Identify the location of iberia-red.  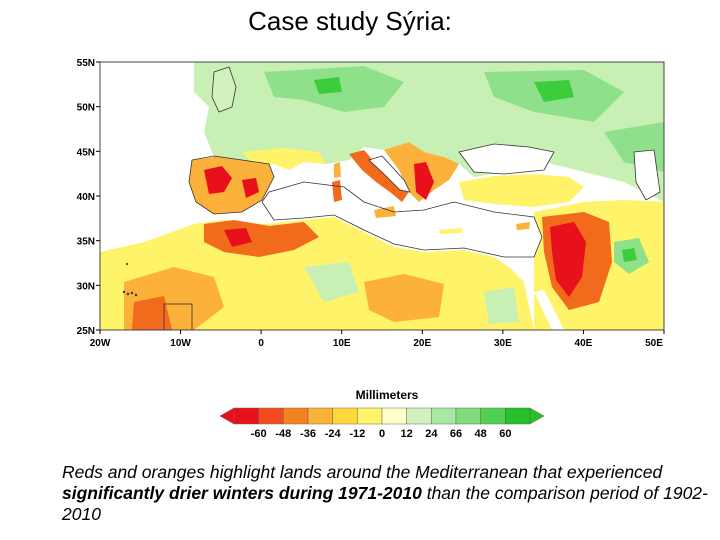
(231, 182).